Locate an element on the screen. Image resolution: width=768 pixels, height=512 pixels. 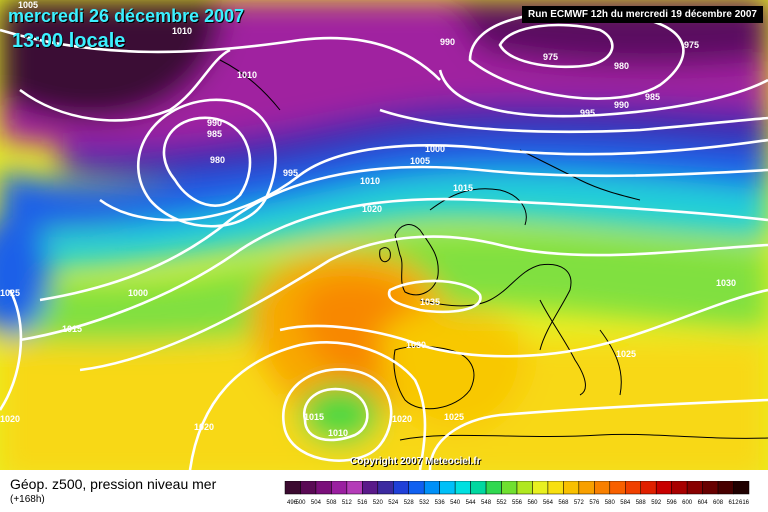
legend-tick-label: 604 is located at coordinates (703, 503).